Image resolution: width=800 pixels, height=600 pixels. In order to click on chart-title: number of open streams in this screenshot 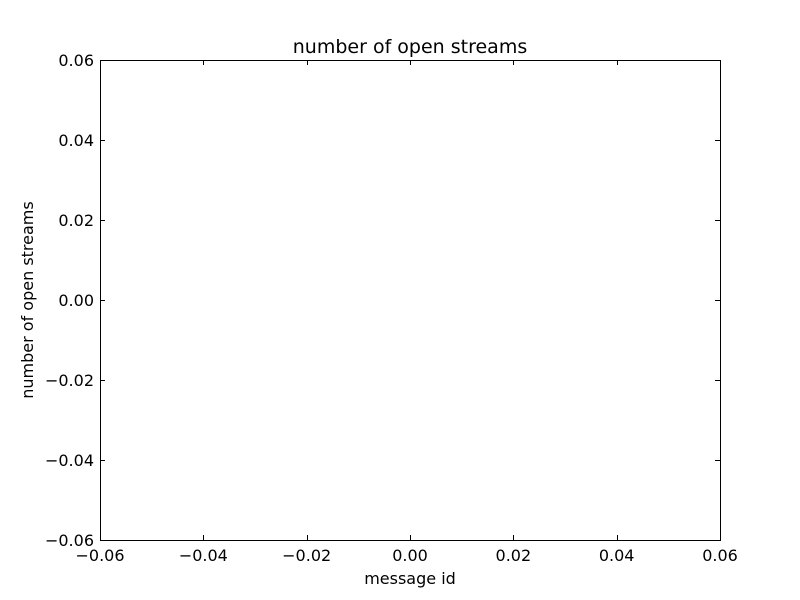, I will do `click(410, 47)`.